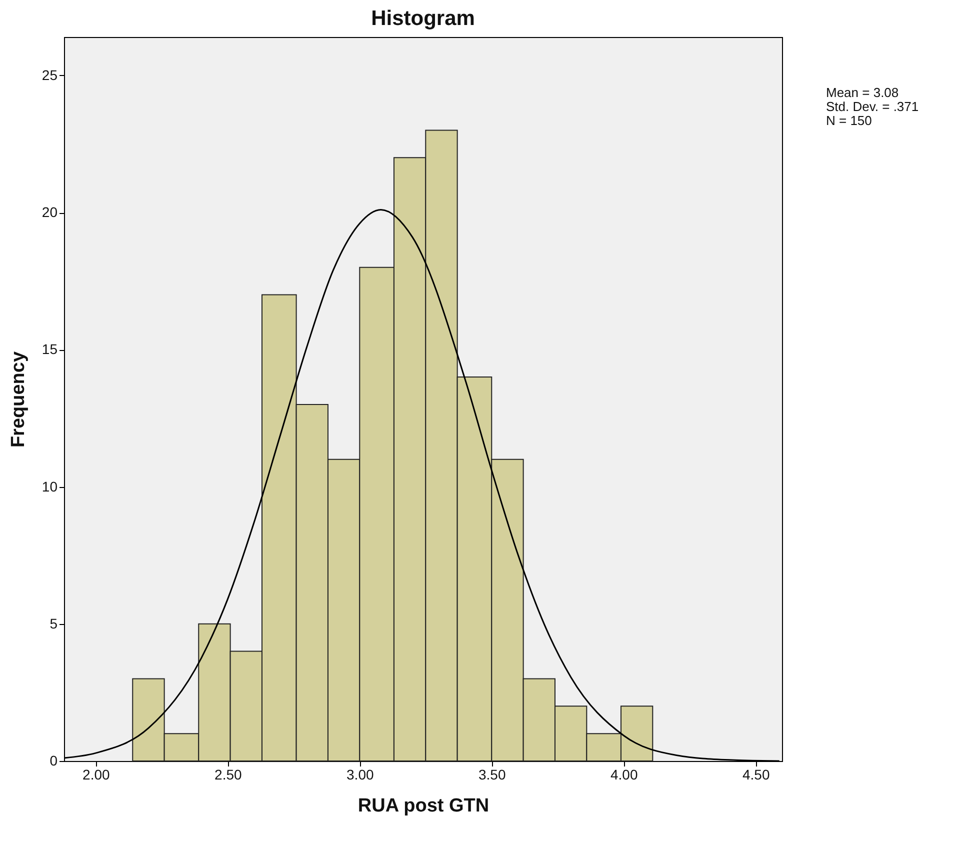  I want to click on text: Mean = 3.08, so click(863, 92).